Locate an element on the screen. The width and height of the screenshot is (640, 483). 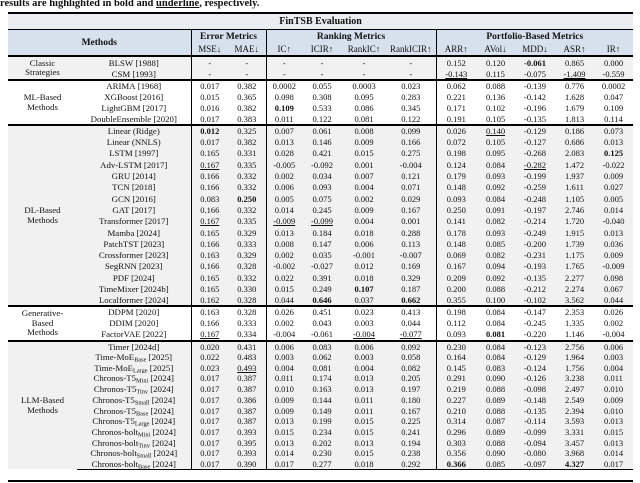
metric-value: 0.194 is located at coordinates (411, 442).